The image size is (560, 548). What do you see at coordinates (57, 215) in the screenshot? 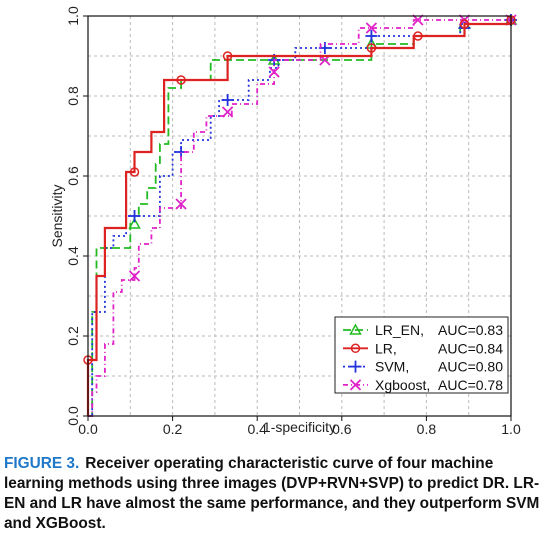
I see `y-axis-title: Sensitivity` at bounding box center [57, 215].